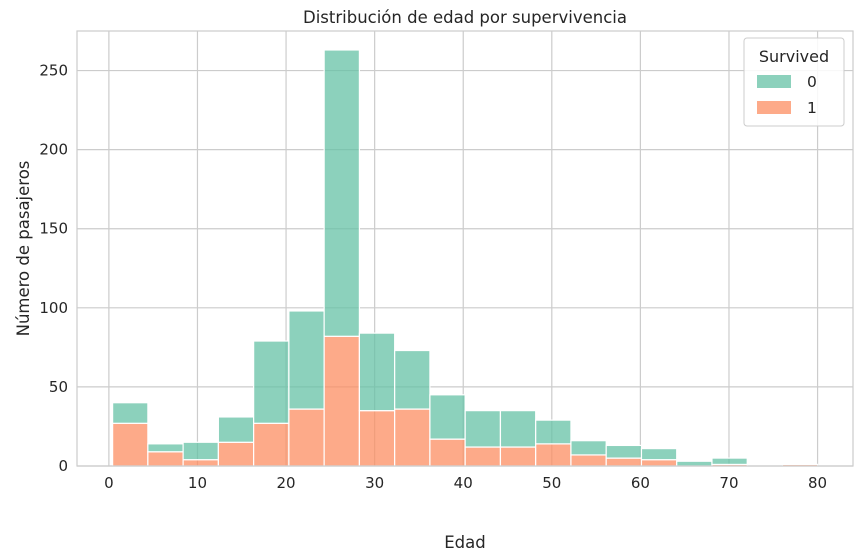 The image size is (864, 559). Describe the element at coordinates (640, 483) in the screenshot. I see `x-tick-label: 60` at that location.